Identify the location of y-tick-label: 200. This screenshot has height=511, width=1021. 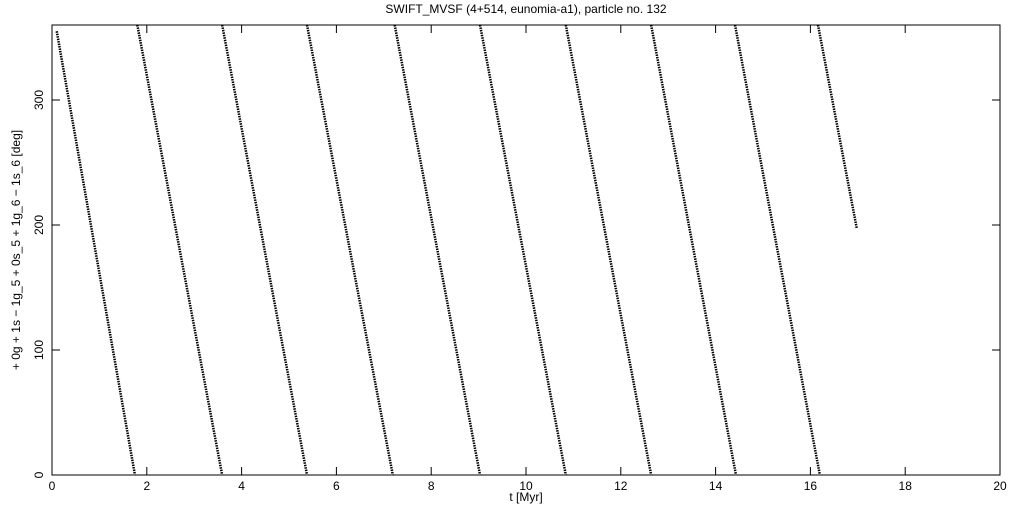
(39, 225).